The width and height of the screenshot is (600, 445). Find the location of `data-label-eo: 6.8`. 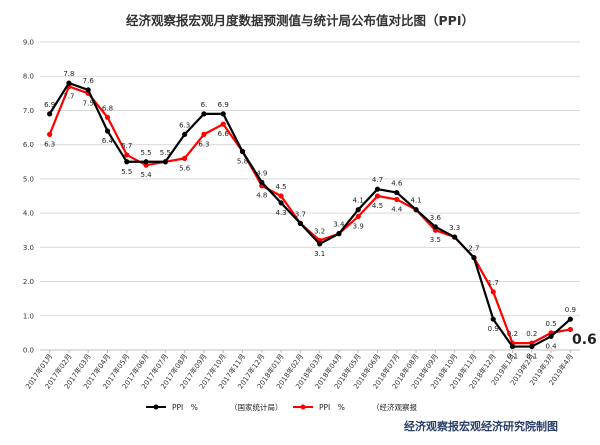

data-label-eo: 6.8 is located at coordinates (107, 108).